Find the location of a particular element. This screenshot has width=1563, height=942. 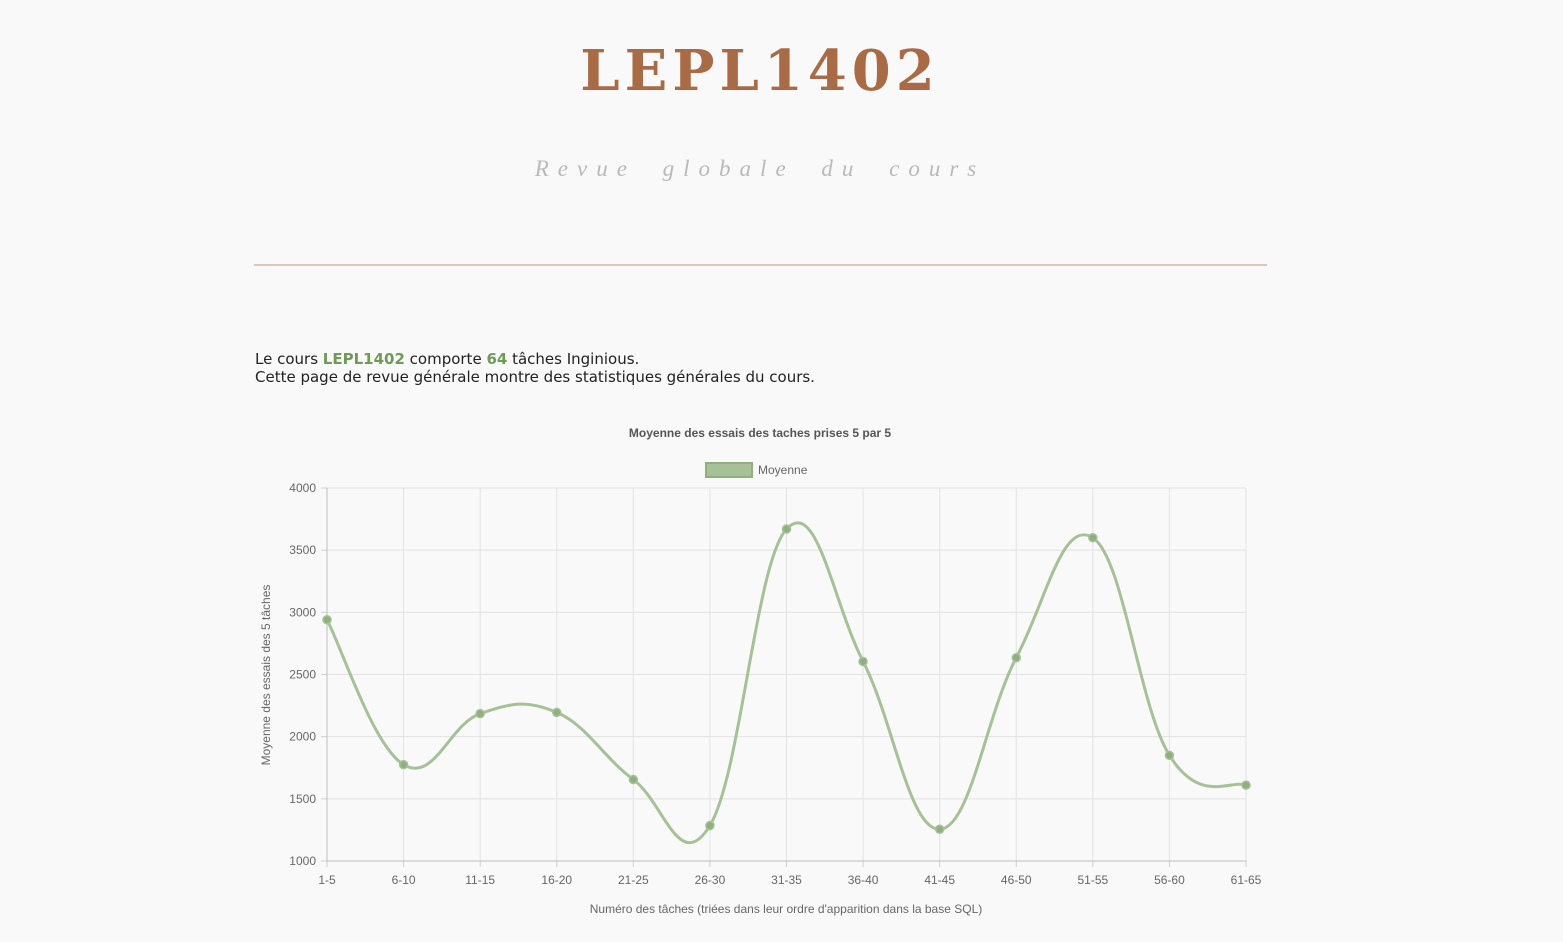

x-tick-label: 46-50 is located at coordinates (1016, 880).